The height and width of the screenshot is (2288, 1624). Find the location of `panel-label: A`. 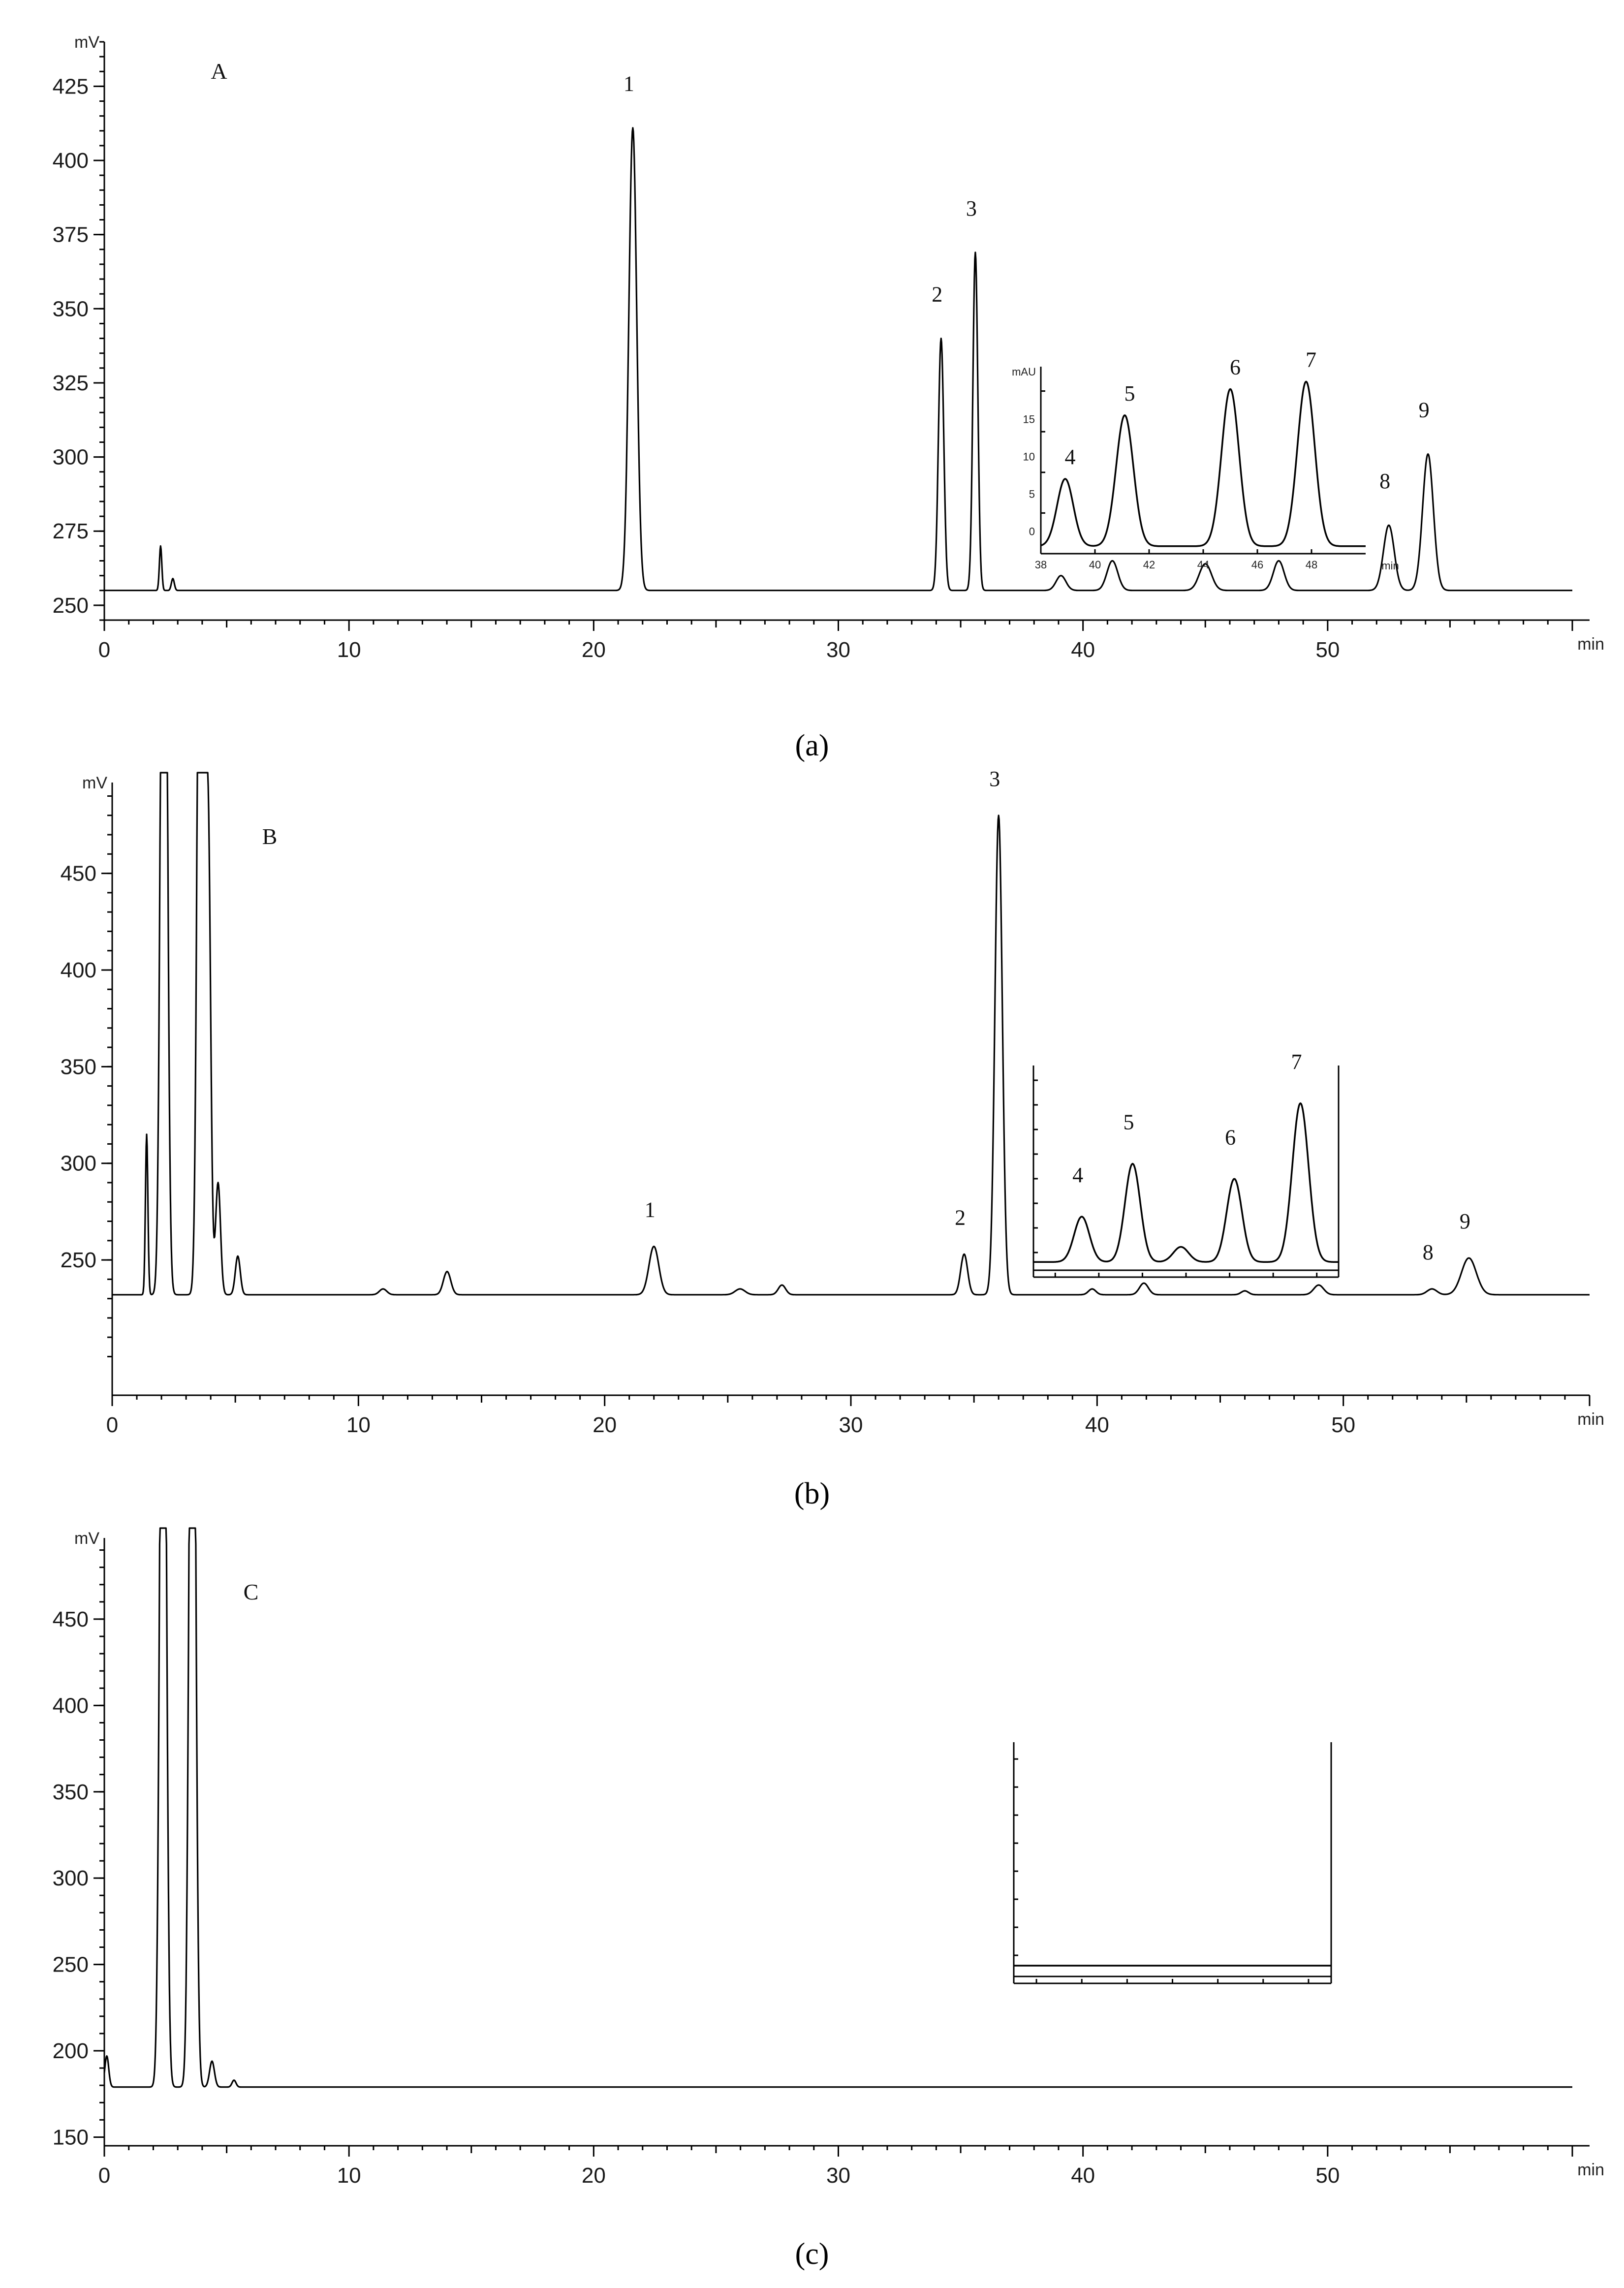

panel-label: A is located at coordinates (219, 71).